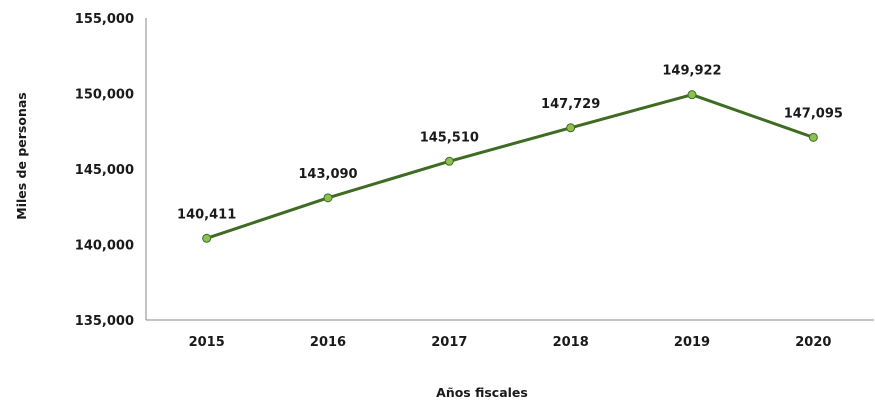 This screenshot has width=875, height=402. I want to click on data-label: 149,922, so click(691, 71).